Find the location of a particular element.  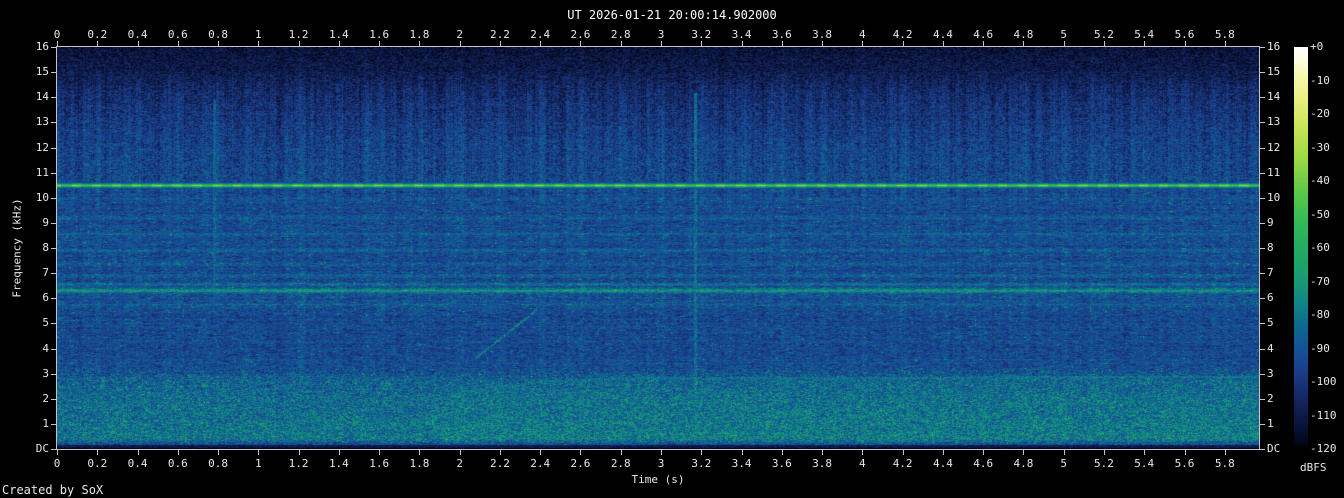

y-tick-label-left: 16 is located at coordinates (42, 46).